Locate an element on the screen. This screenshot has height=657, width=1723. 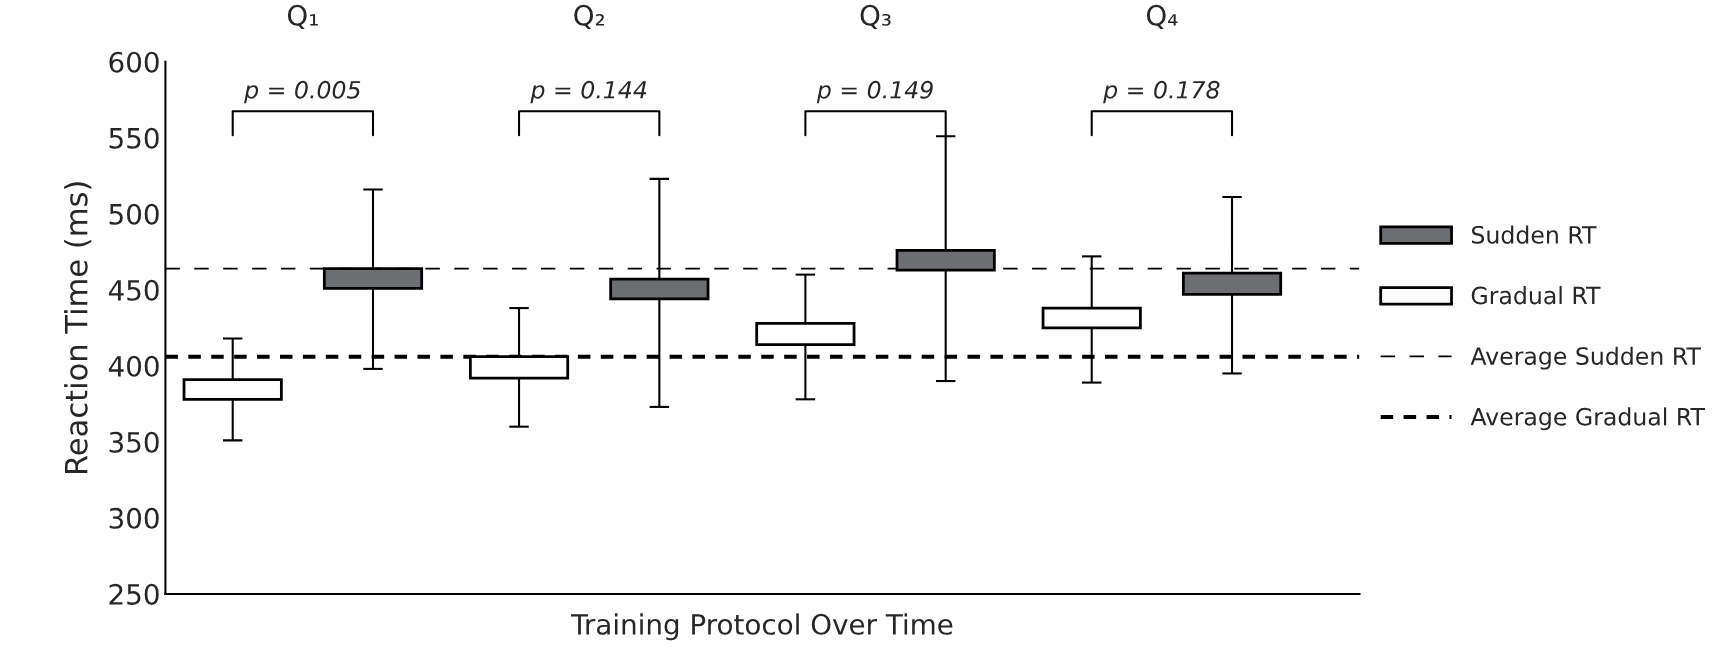
y-tick-label: 500 is located at coordinates (134, 214).